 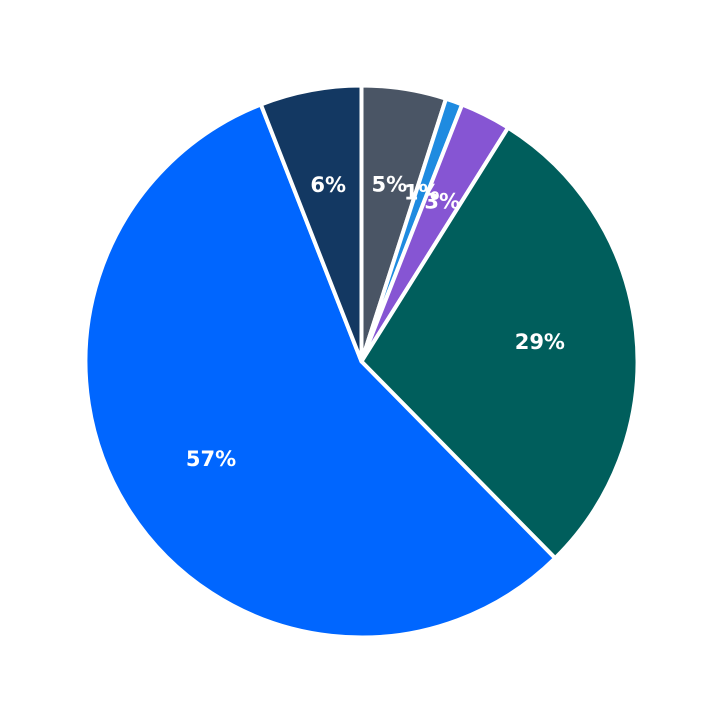 What do you see at coordinates (422, 193) in the screenshot?
I see `pie-slice-label-1: 1%` at bounding box center [422, 193].